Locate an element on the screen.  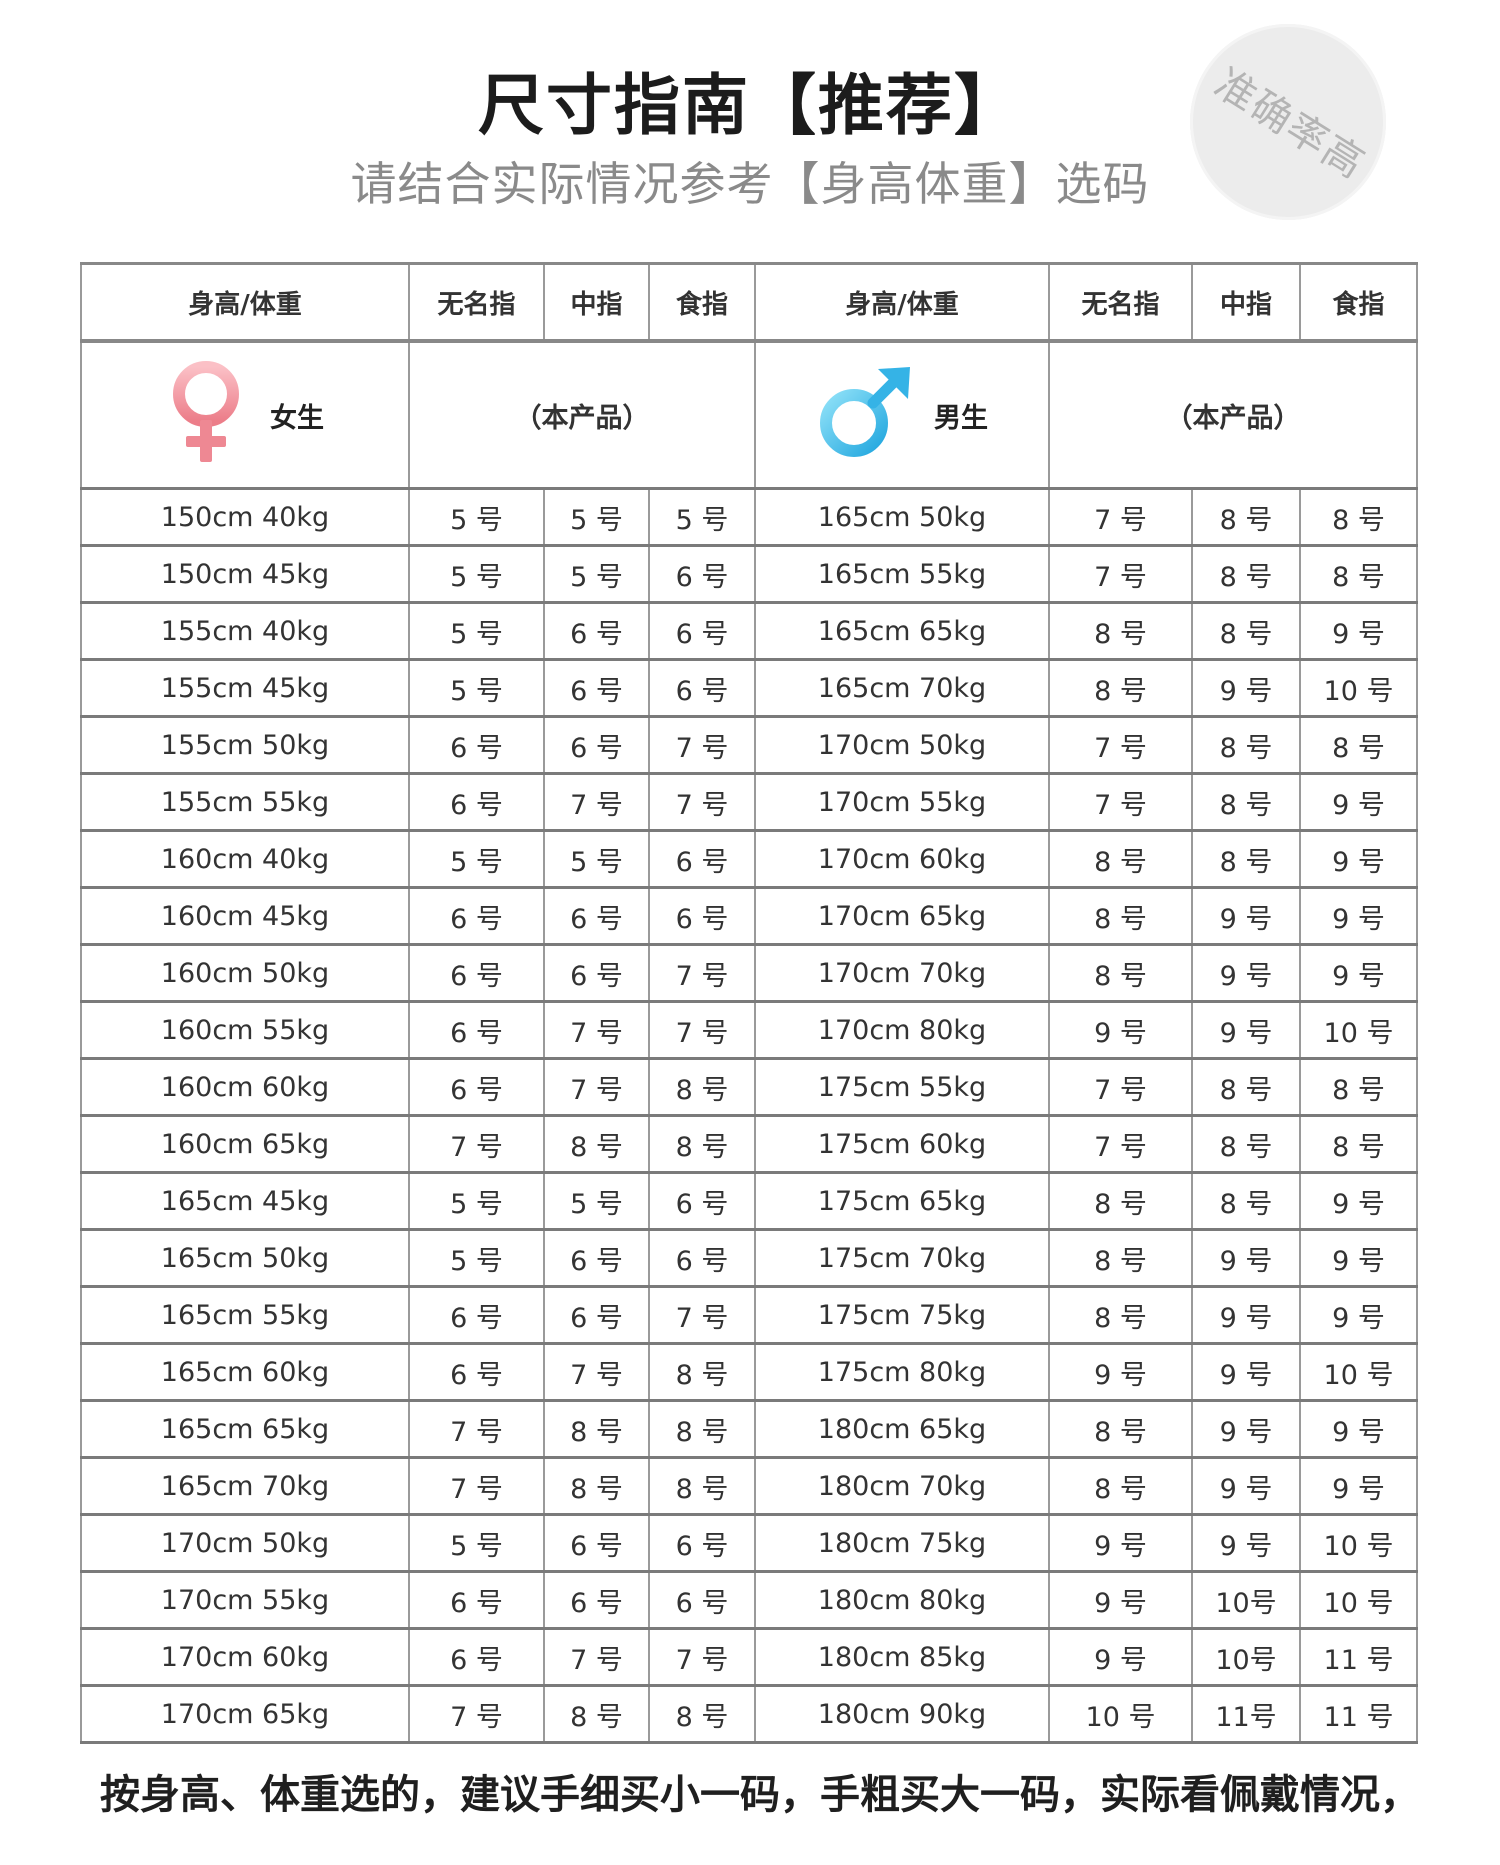
male-height-weight: 165cm 70kg is located at coordinates (902, 688).